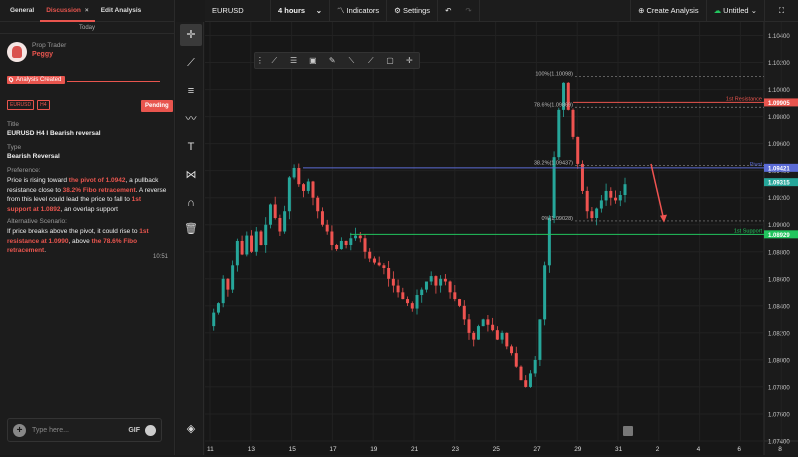  What do you see at coordinates (293, 449) in the screenshot?
I see `time-tick-label: 15` at bounding box center [293, 449].